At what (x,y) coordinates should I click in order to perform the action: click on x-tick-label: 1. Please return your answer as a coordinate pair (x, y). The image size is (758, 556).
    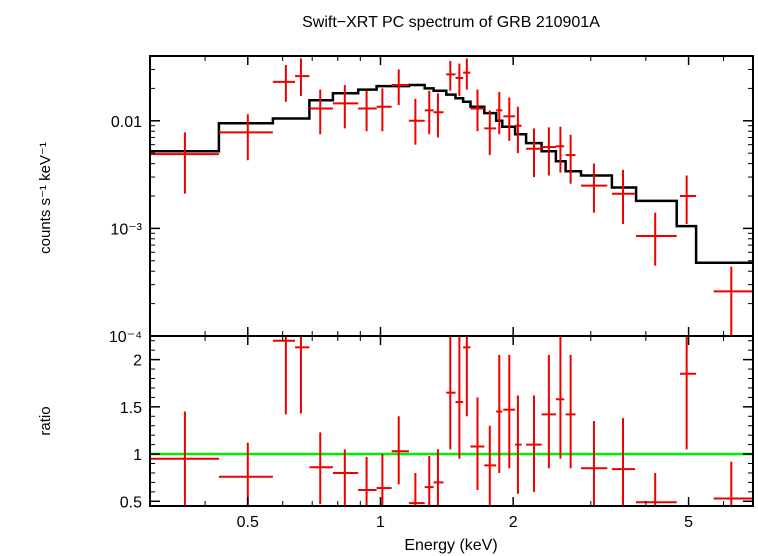
    Looking at the image, I should click on (380, 522).